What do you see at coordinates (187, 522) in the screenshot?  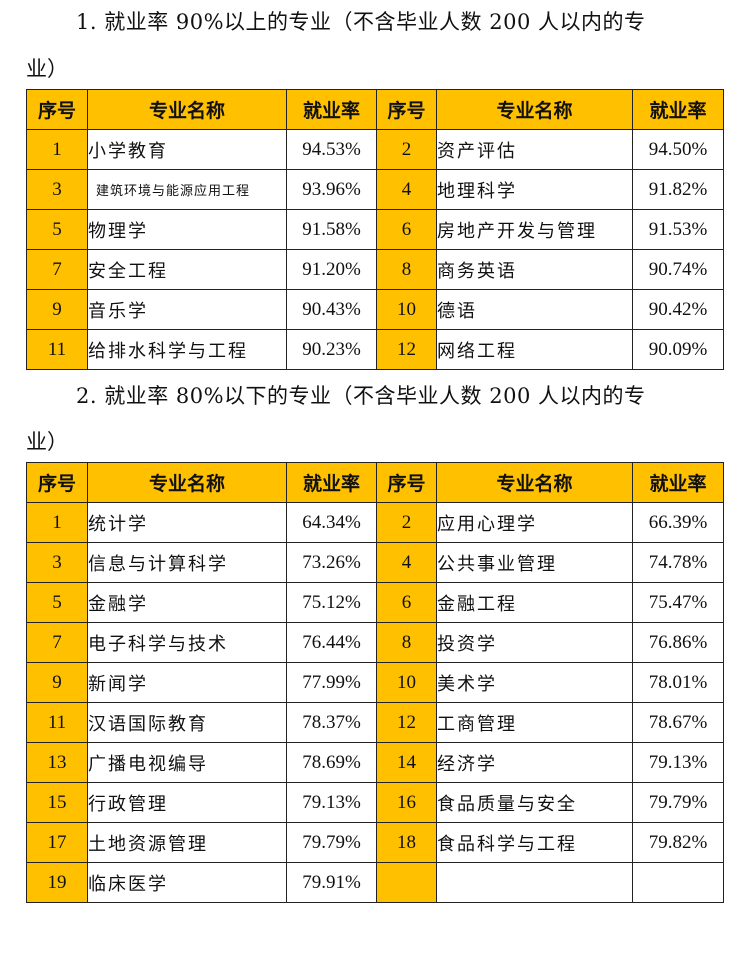 I see `major-name-cell: 统计学` at bounding box center [187, 522].